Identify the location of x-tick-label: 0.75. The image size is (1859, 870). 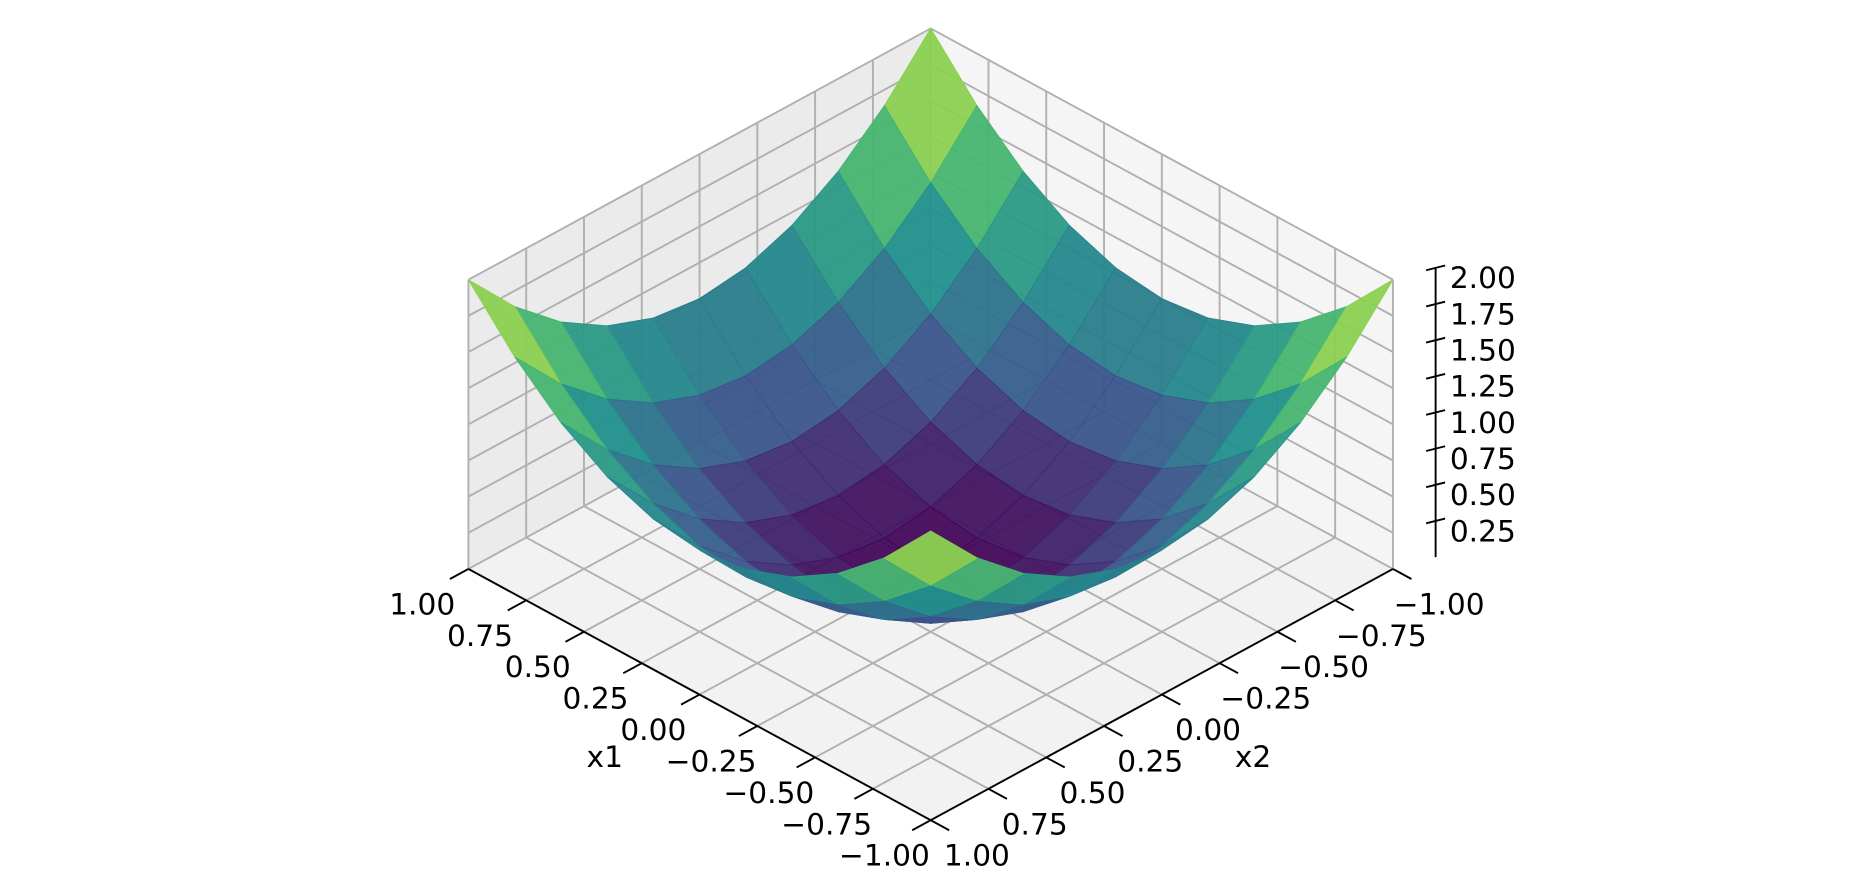
(480, 635).